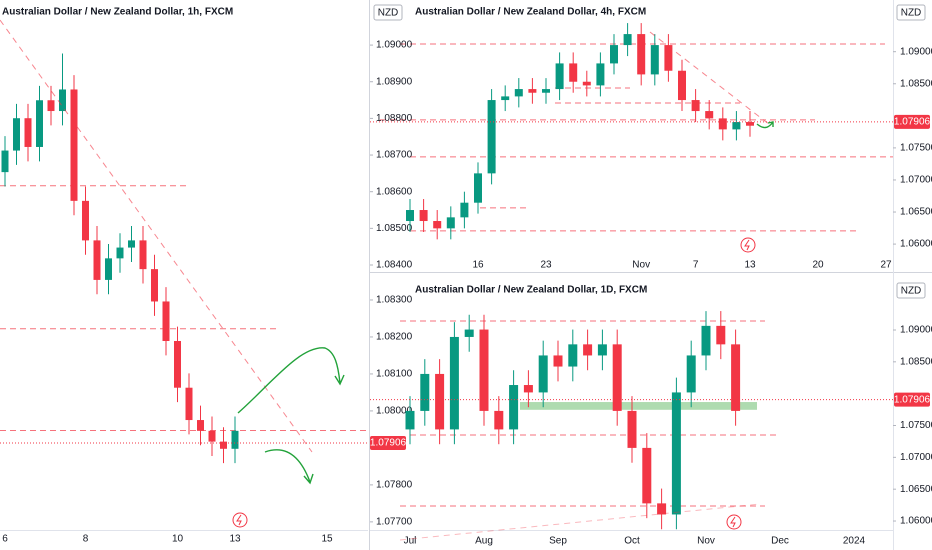 This screenshot has width=932, height=550. Describe the element at coordinates (916, 521) in the screenshot. I see `y2-tick-label: 1.06000` at that location.